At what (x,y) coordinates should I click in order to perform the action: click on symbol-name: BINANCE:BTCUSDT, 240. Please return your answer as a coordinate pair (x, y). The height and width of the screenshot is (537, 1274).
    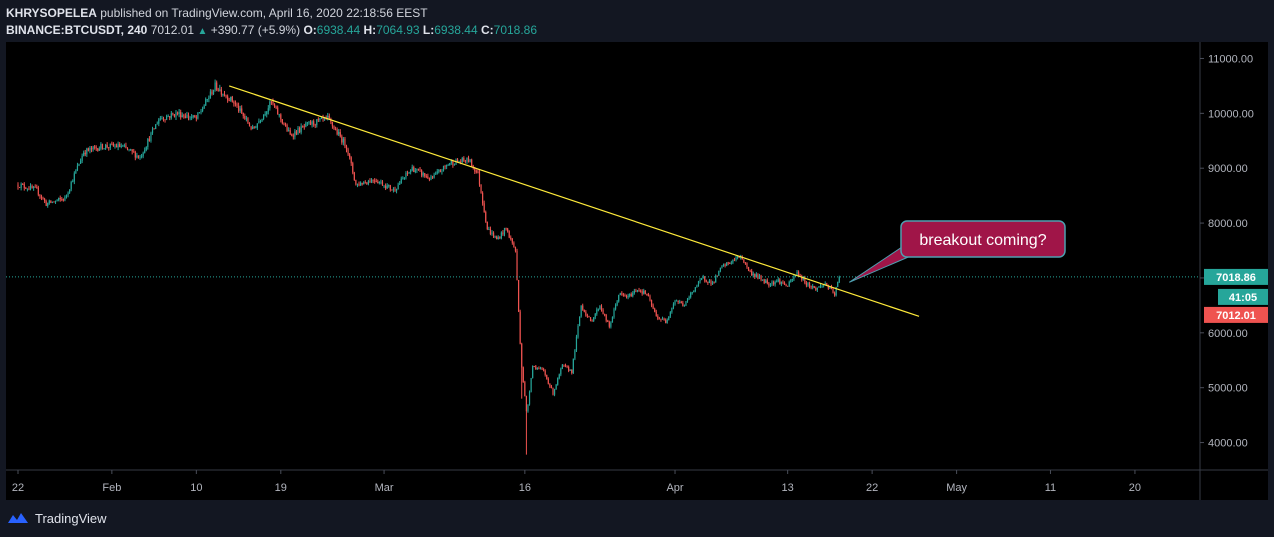
    Looking at the image, I should click on (77, 30).